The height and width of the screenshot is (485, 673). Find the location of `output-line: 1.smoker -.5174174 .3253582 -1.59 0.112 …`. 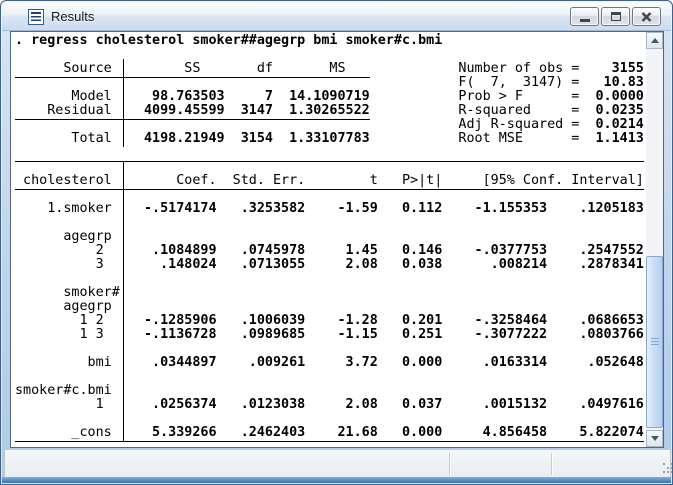

output-line: 1.smoker -.5174174 .3253582 -1.59 0.112 … is located at coordinates (329, 208).